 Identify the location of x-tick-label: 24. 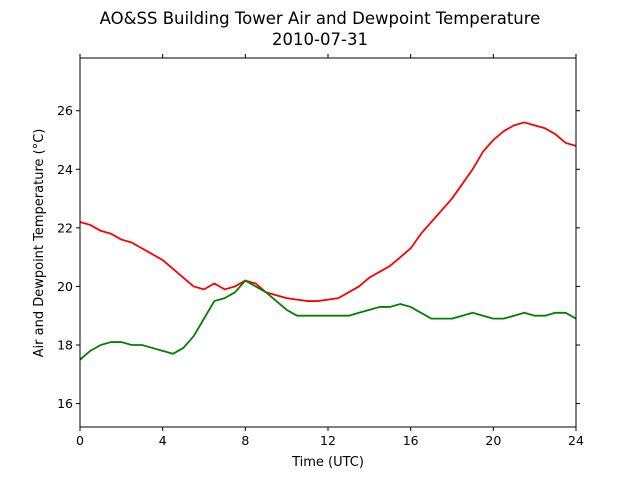
(576, 440).